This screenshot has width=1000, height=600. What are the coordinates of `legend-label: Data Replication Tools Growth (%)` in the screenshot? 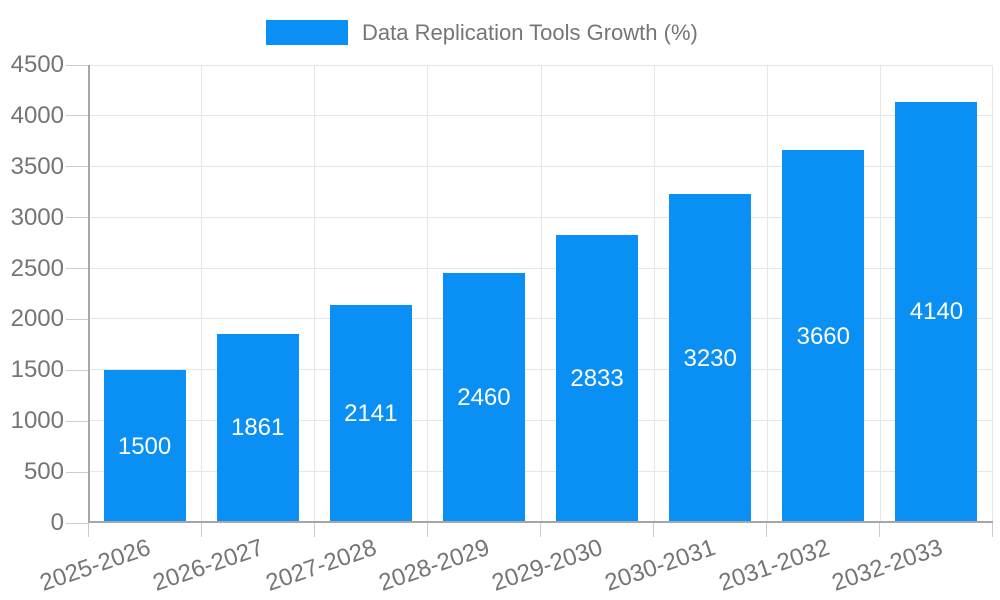 It's located at (530, 32).